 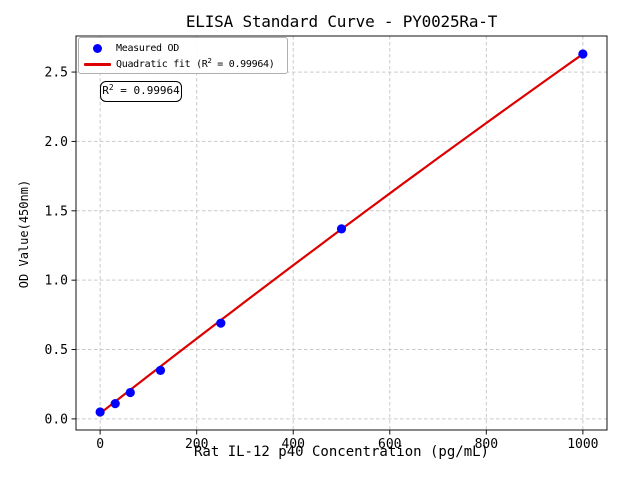 What do you see at coordinates (56, 211) in the screenshot?
I see `y-tick-label: 1.5` at bounding box center [56, 211].